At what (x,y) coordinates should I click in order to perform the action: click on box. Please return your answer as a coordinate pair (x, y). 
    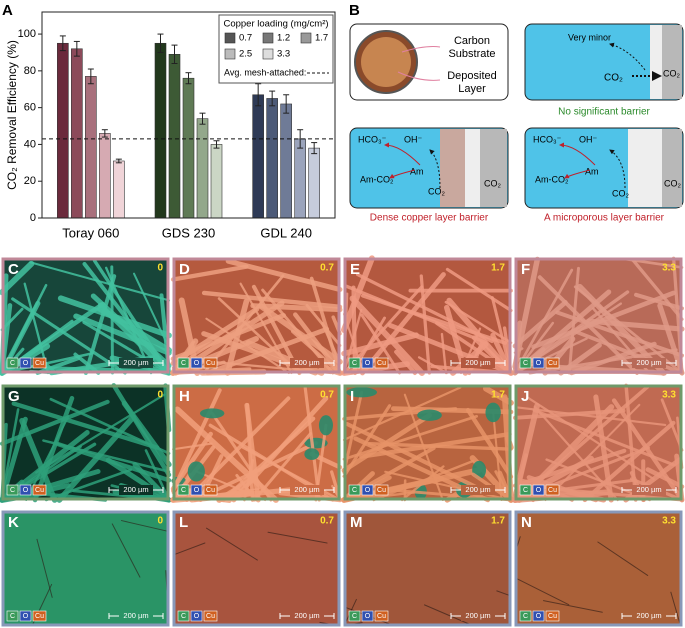
    Looking at the image, I should click on (604, 62).